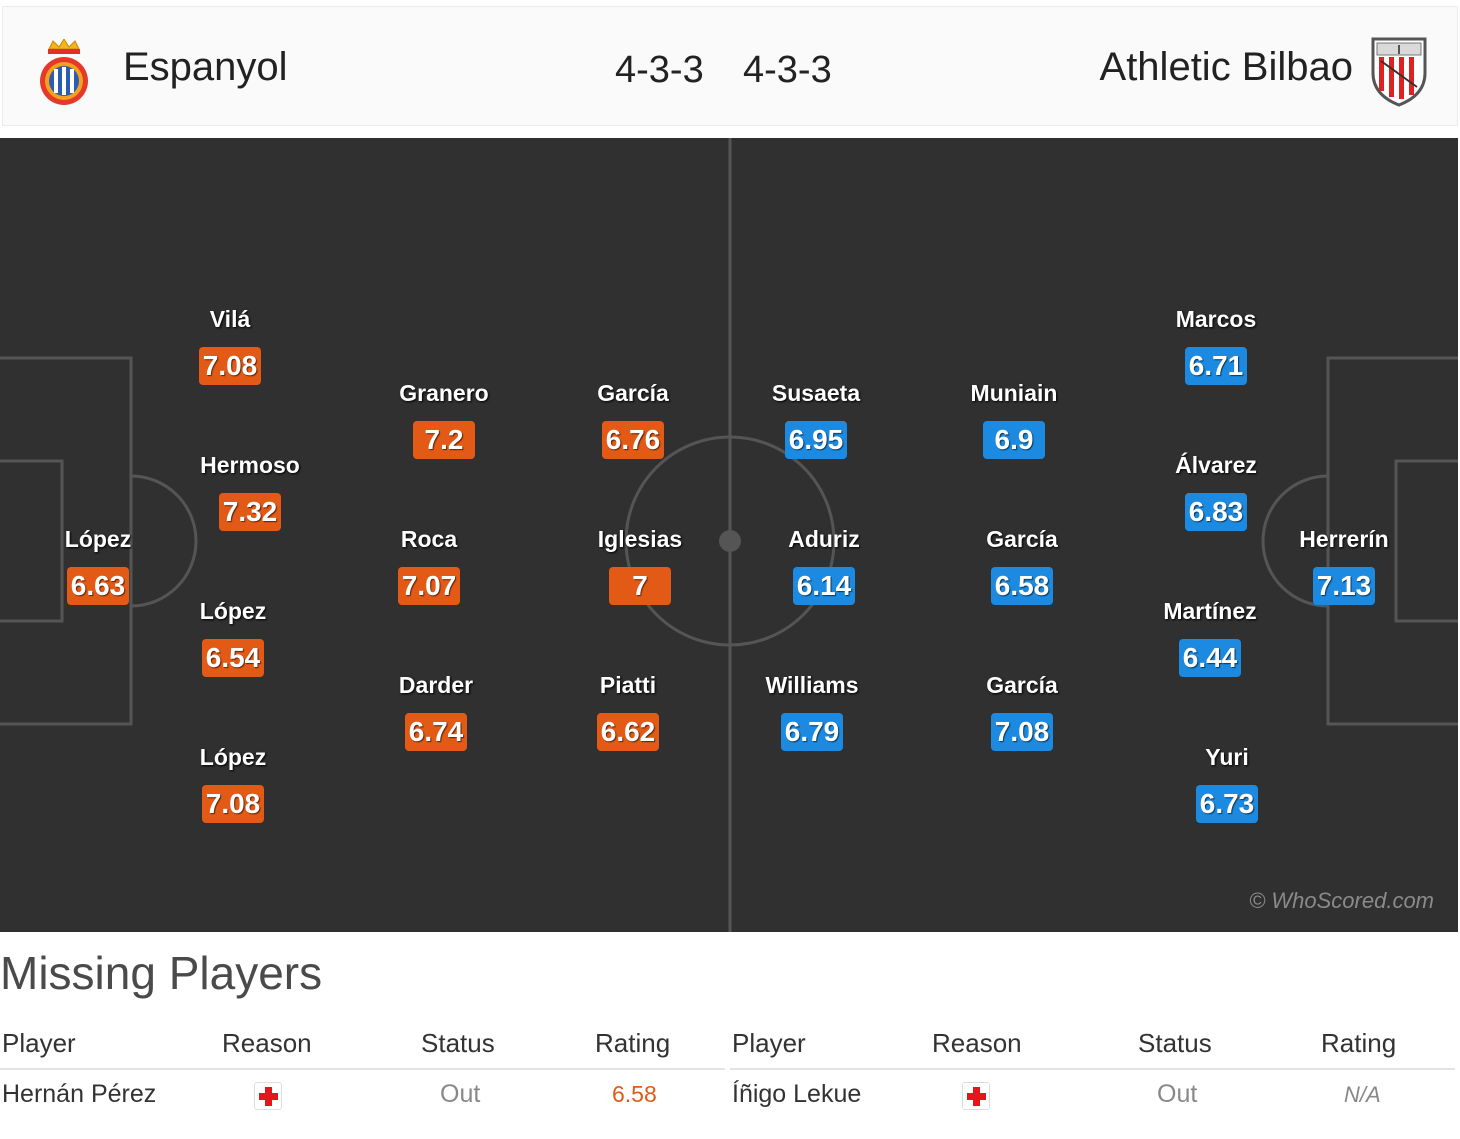 The height and width of the screenshot is (1139, 1460). I want to click on away-team-name: Athletic Bilbao, so click(1226, 67).